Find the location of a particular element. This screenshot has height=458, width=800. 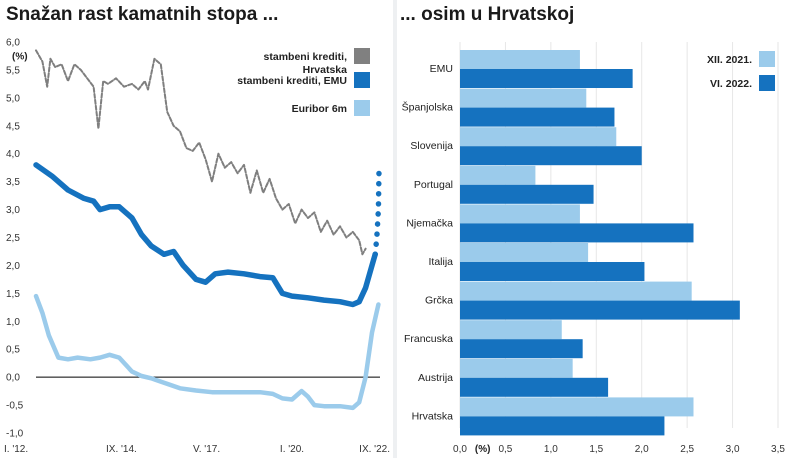

y-tick-label: 1,5 is located at coordinates (13, 294).